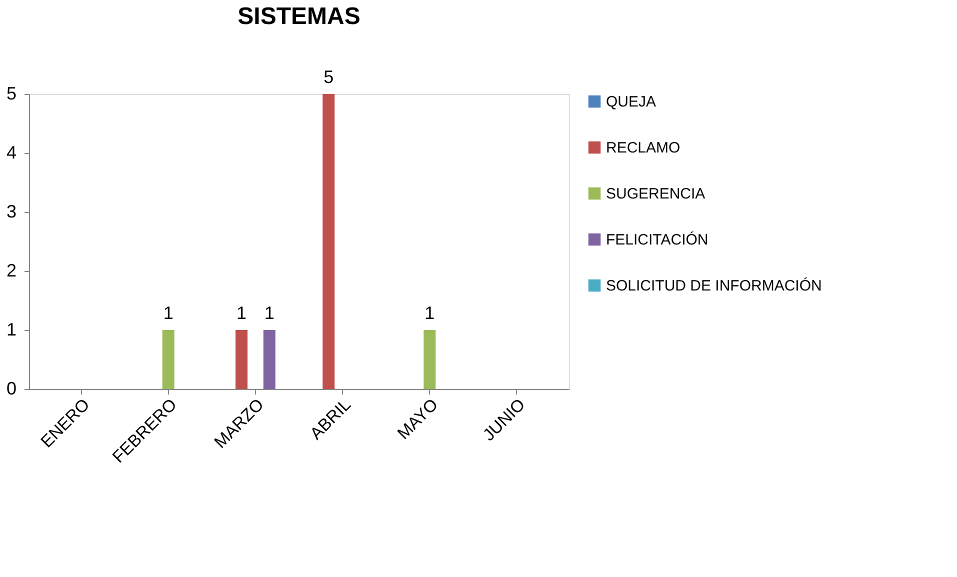  What do you see at coordinates (329, 77) in the screenshot?
I see `data-label: 5` at bounding box center [329, 77].